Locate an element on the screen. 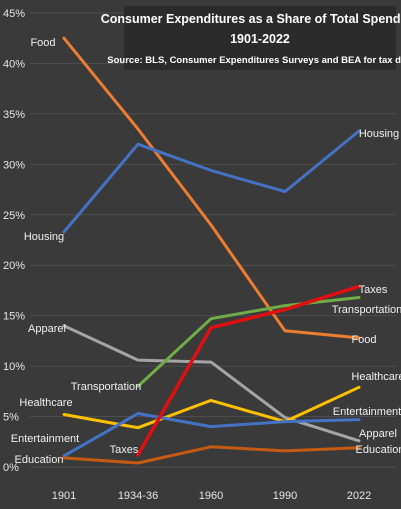 The image size is (401, 509). y-tick-label: 10% is located at coordinates (14, 367).